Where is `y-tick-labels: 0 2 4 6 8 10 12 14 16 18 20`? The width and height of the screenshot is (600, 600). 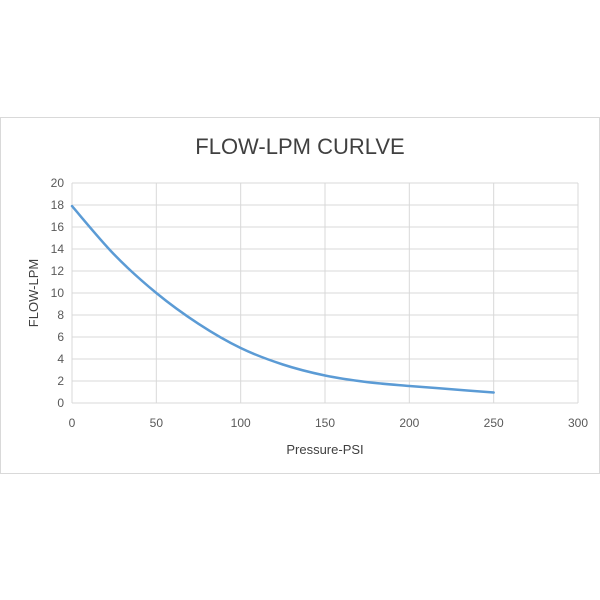 y-tick-labels: 0 2 4 6 8 10 12 14 16 18 20 is located at coordinates (58, 293).